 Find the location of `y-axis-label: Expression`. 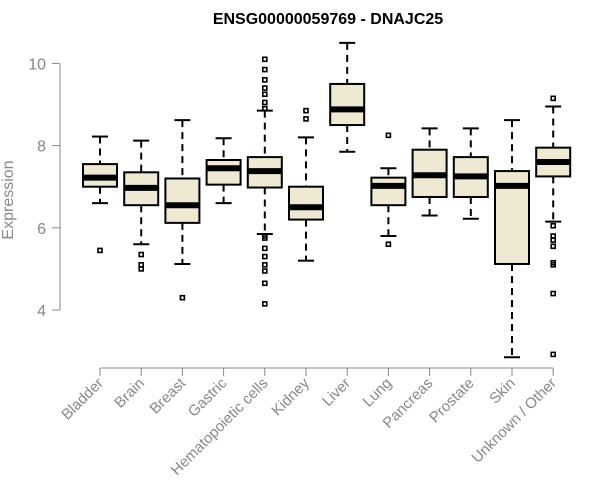

y-axis-label: Expression is located at coordinates (8, 199).